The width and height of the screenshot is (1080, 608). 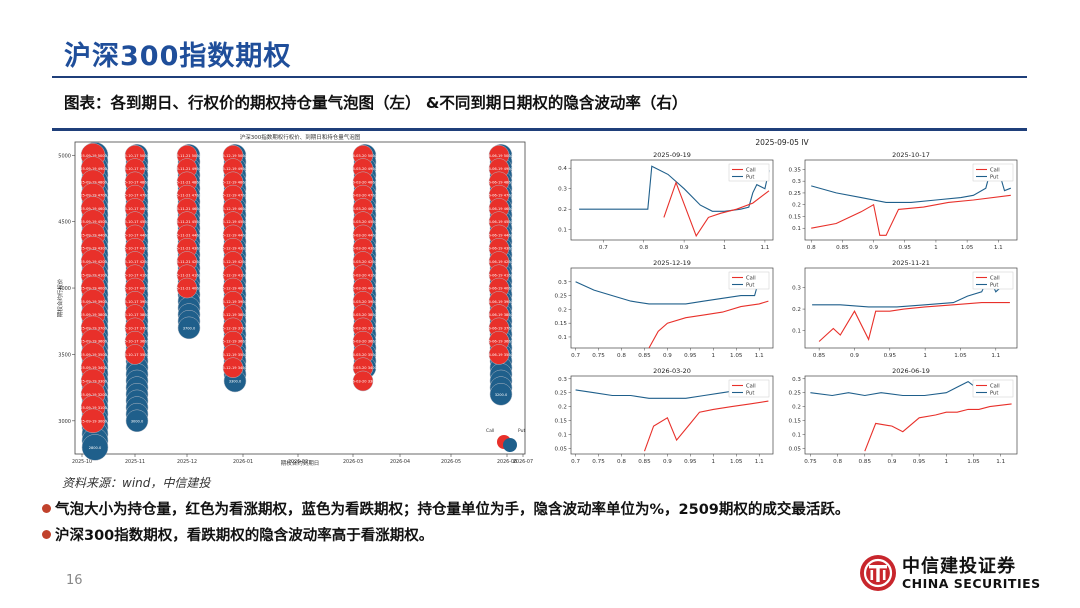 I want to click on bubble-label: 2025-12-19 3500.0, so click(x=233, y=355).